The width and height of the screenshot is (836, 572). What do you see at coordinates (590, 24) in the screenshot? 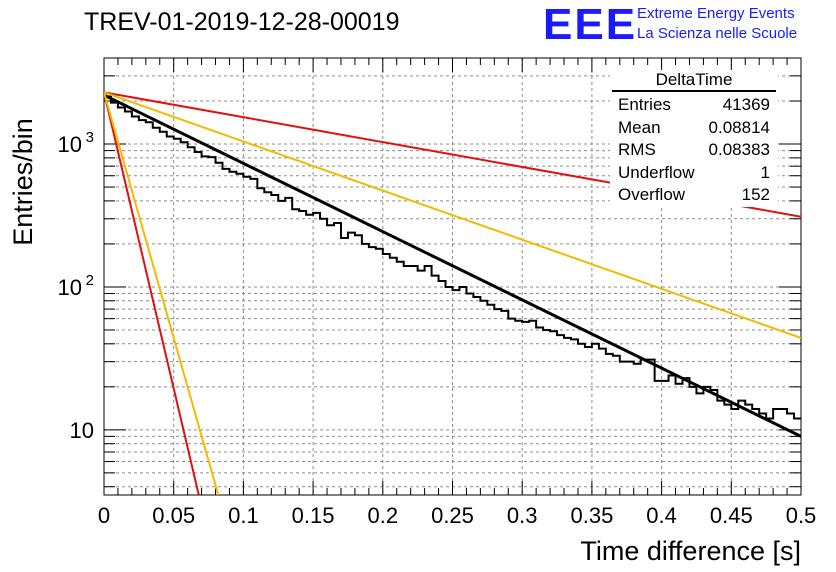
I see `eee-logo: EEE` at bounding box center [590, 24].